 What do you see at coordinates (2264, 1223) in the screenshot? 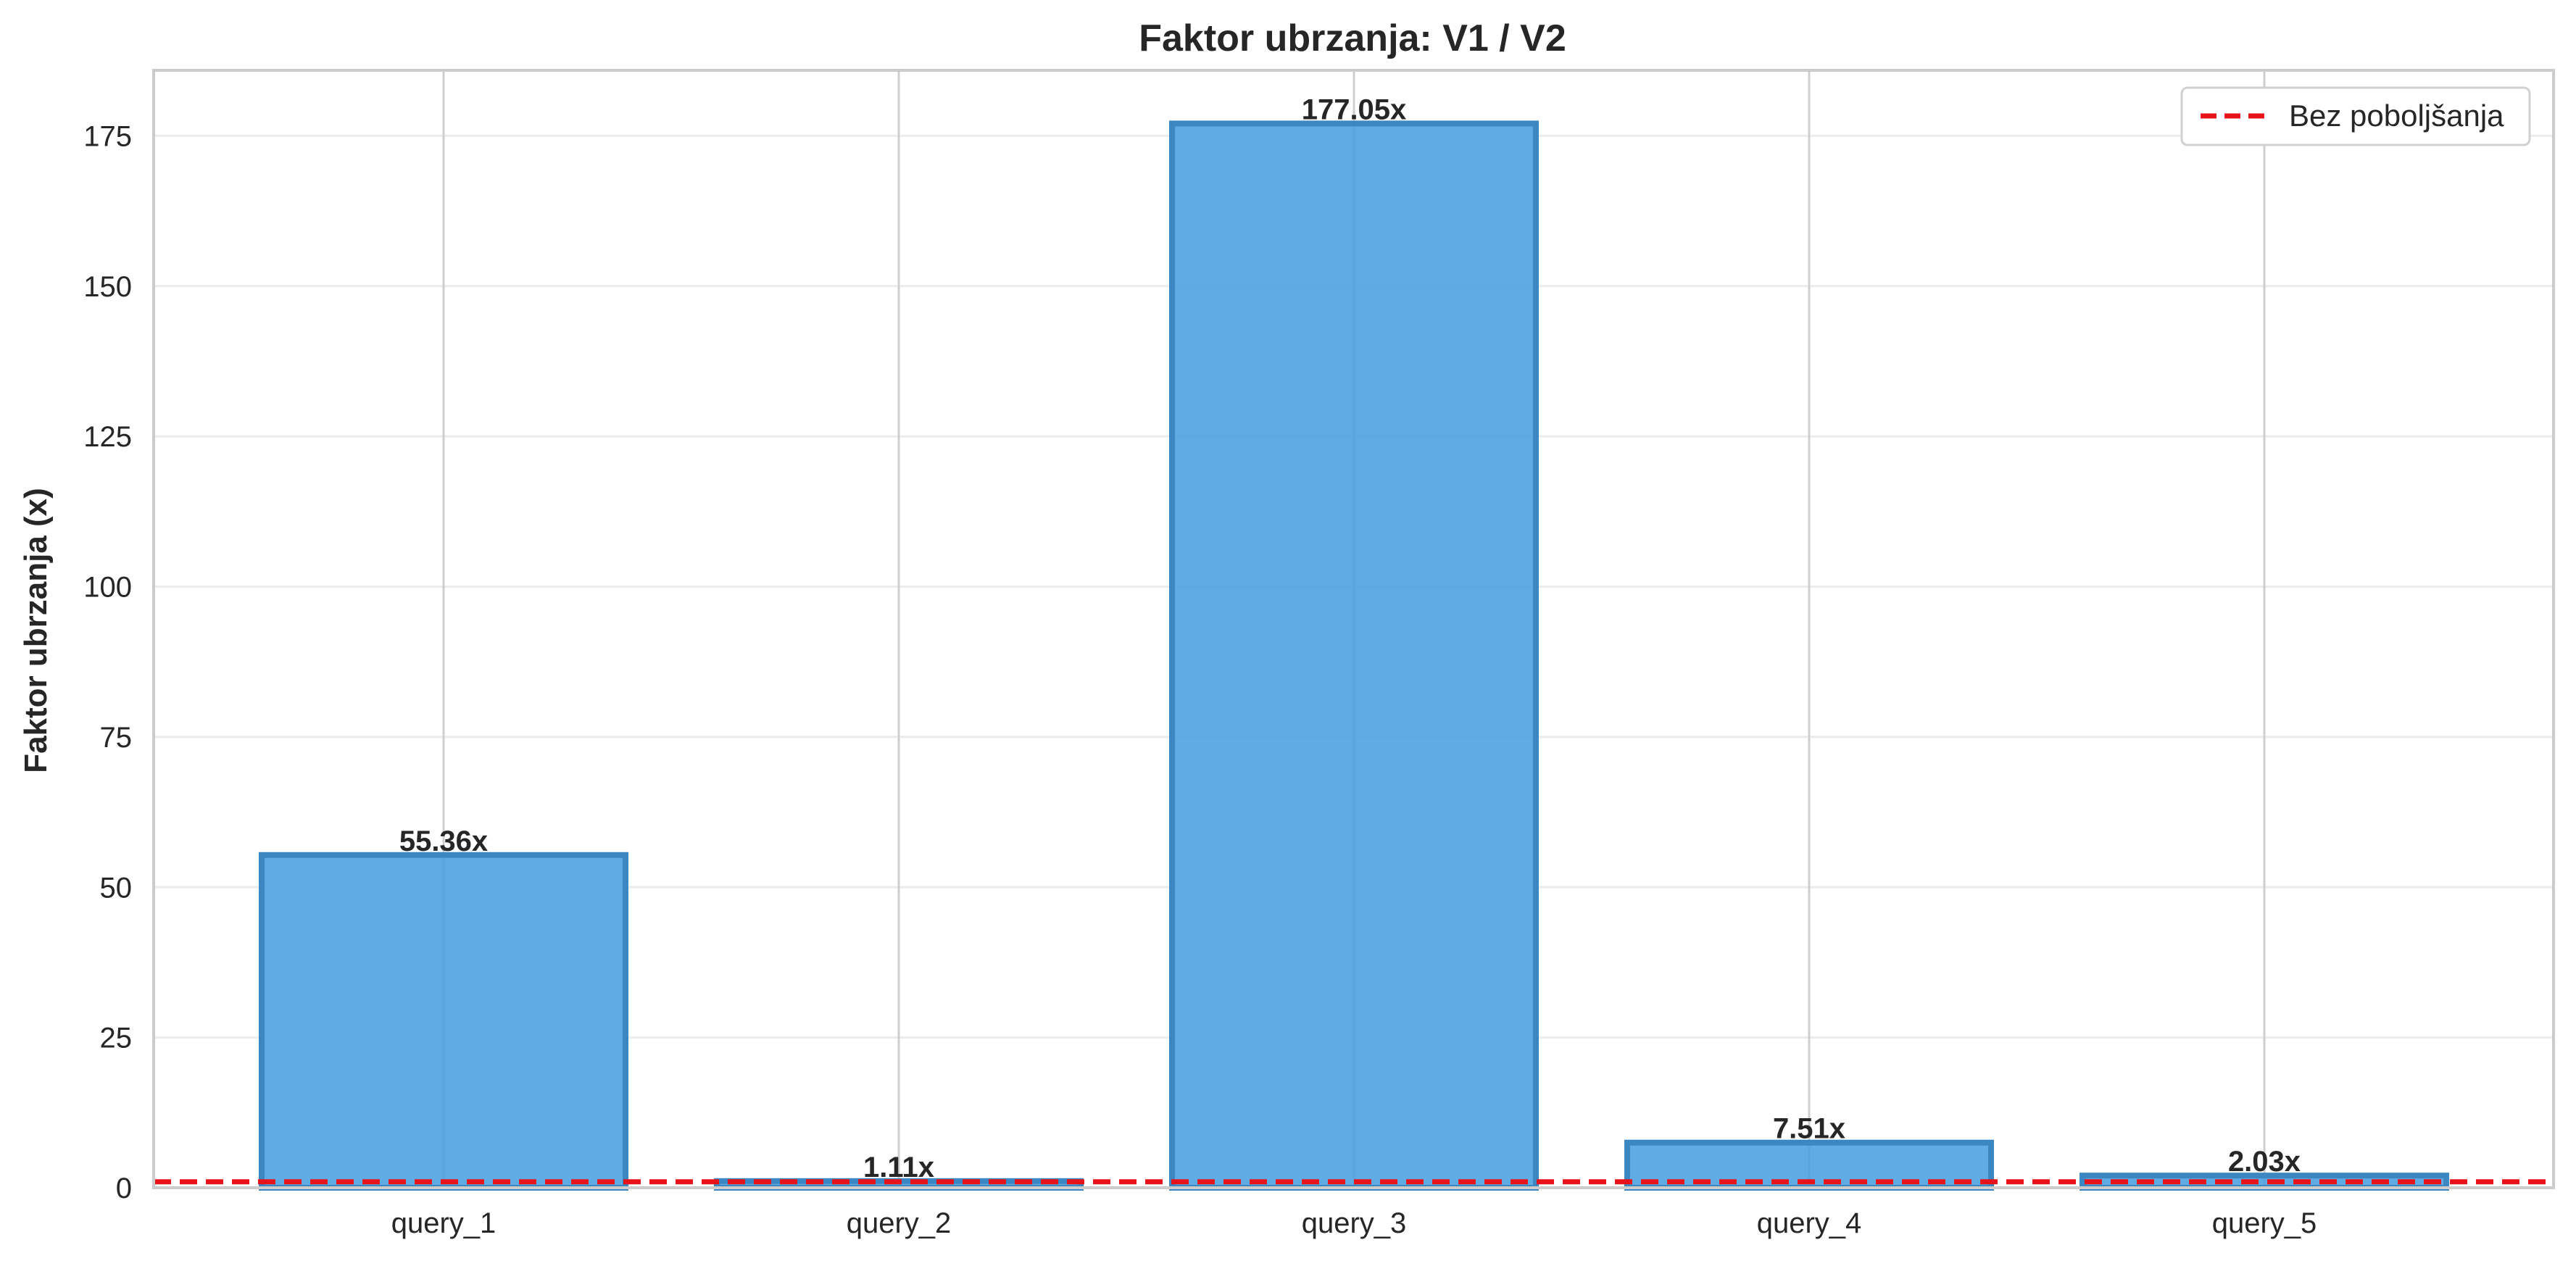
I see `x-tick-label: query_5` at bounding box center [2264, 1223].